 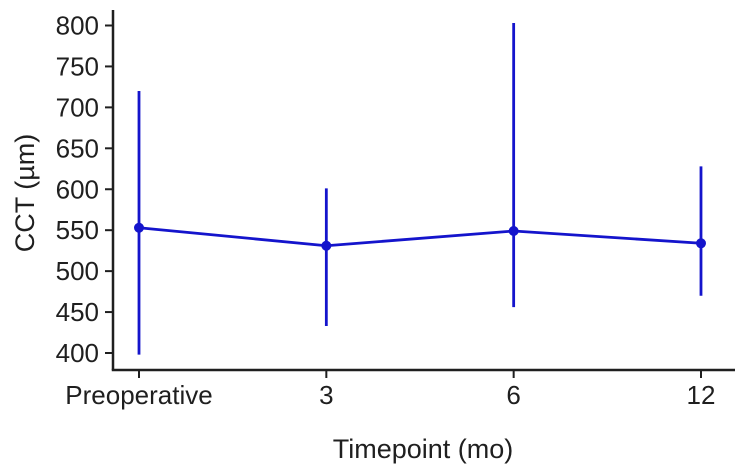 I want to click on y-axis-tick-label: 600, so click(x=77, y=189).